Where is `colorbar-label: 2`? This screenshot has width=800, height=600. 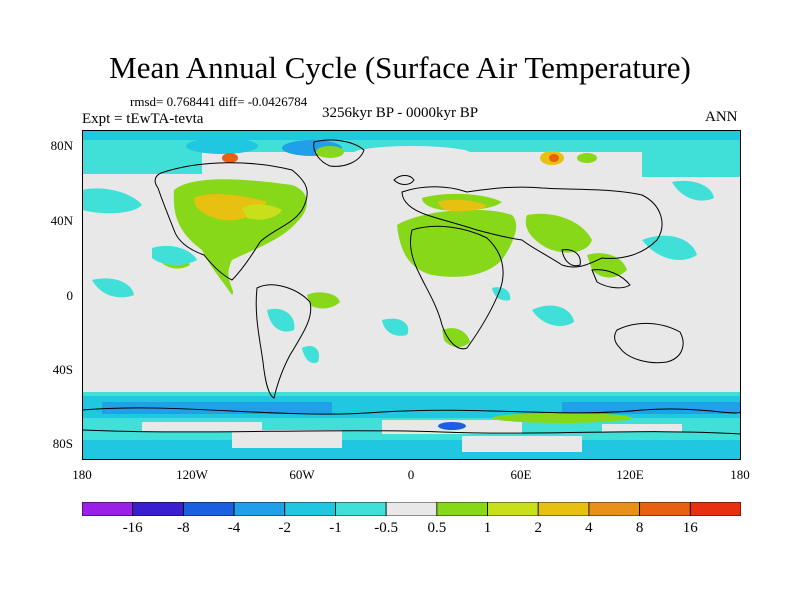 colorbar-label: 2 is located at coordinates (538, 528).